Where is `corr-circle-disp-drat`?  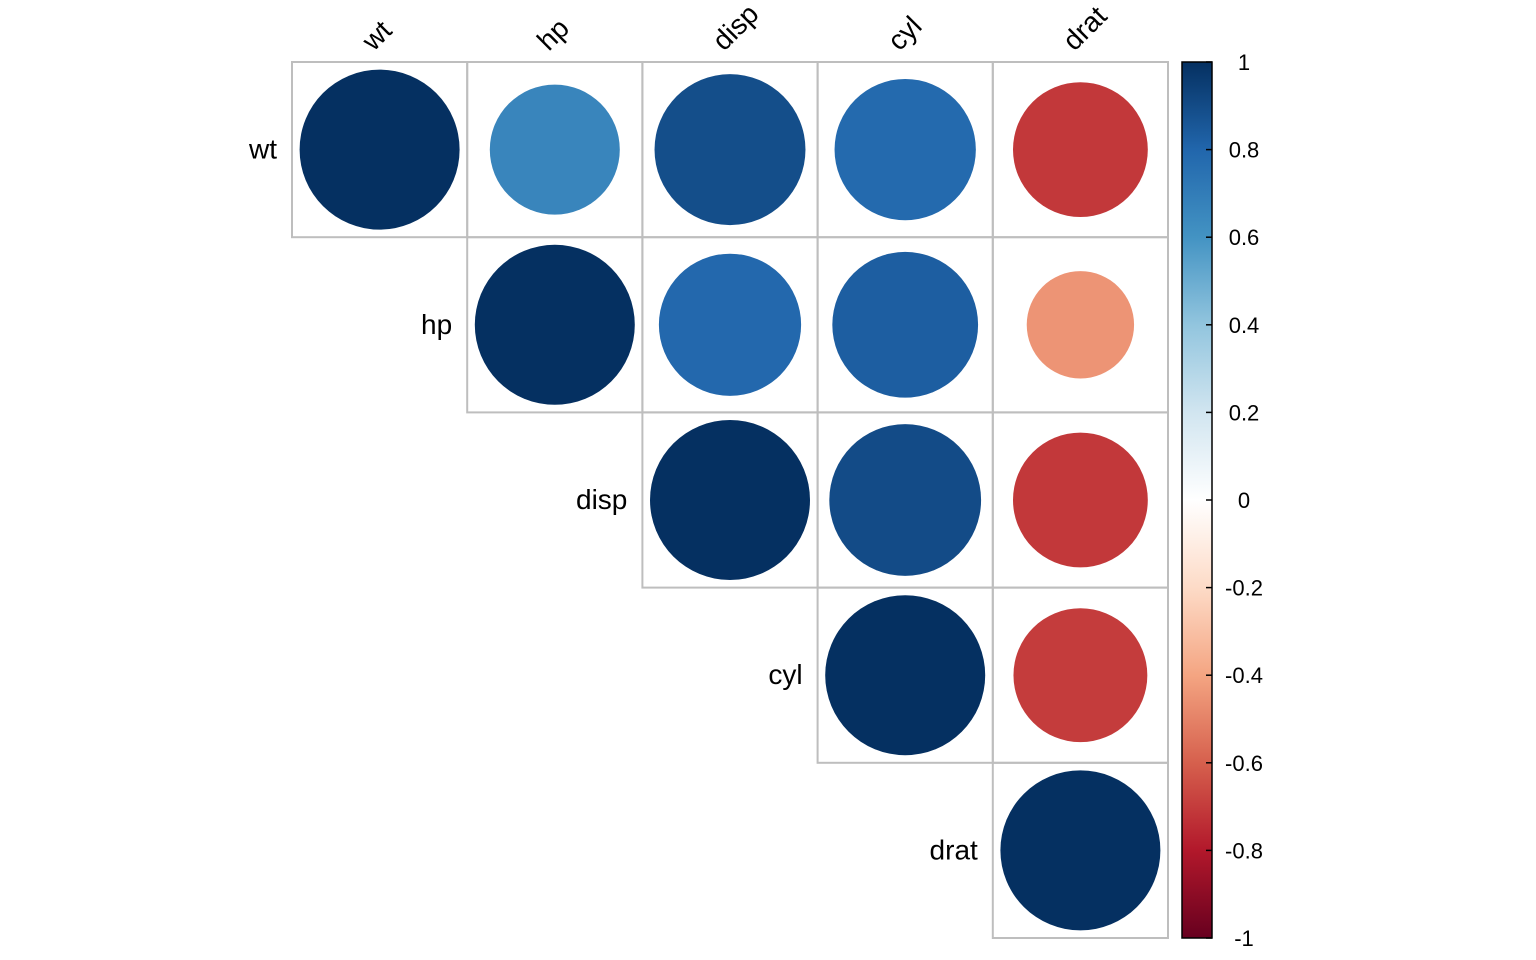
corr-circle-disp-drat is located at coordinates (1080, 500).